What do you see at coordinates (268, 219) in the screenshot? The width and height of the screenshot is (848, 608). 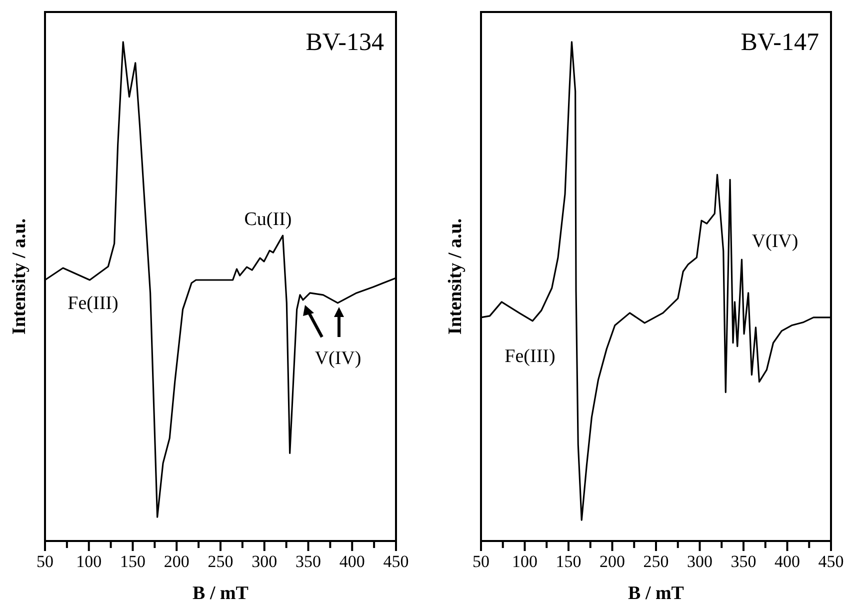 I see `annotation: Cu(II)` at bounding box center [268, 219].